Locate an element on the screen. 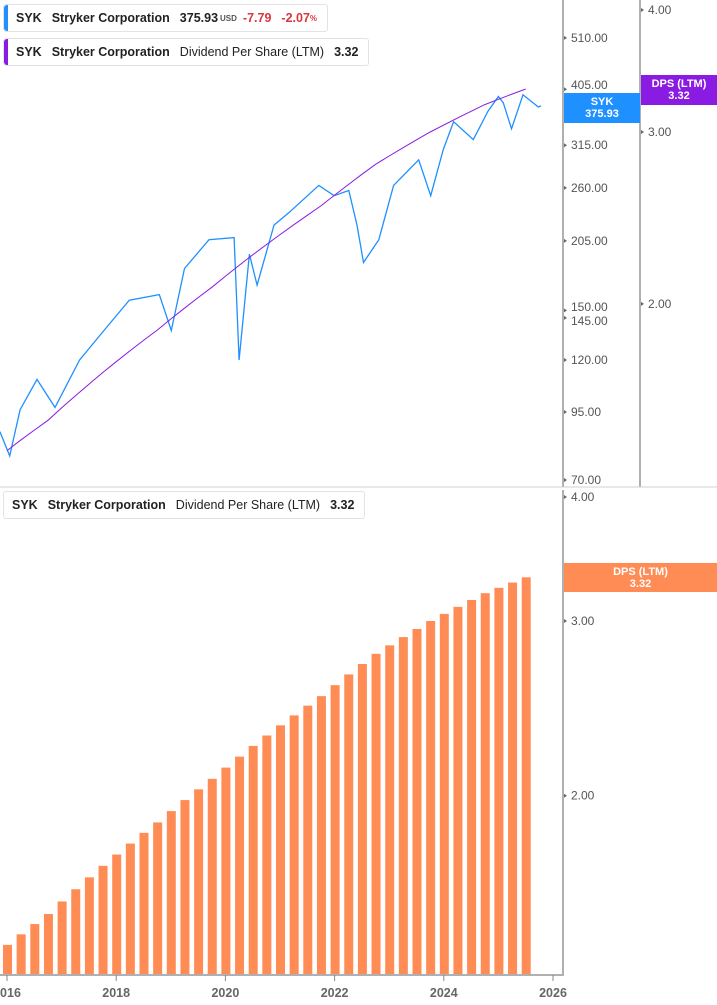 This screenshot has height=1005, width=717. x-tick-label: 2016 is located at coordinates (10, 993).